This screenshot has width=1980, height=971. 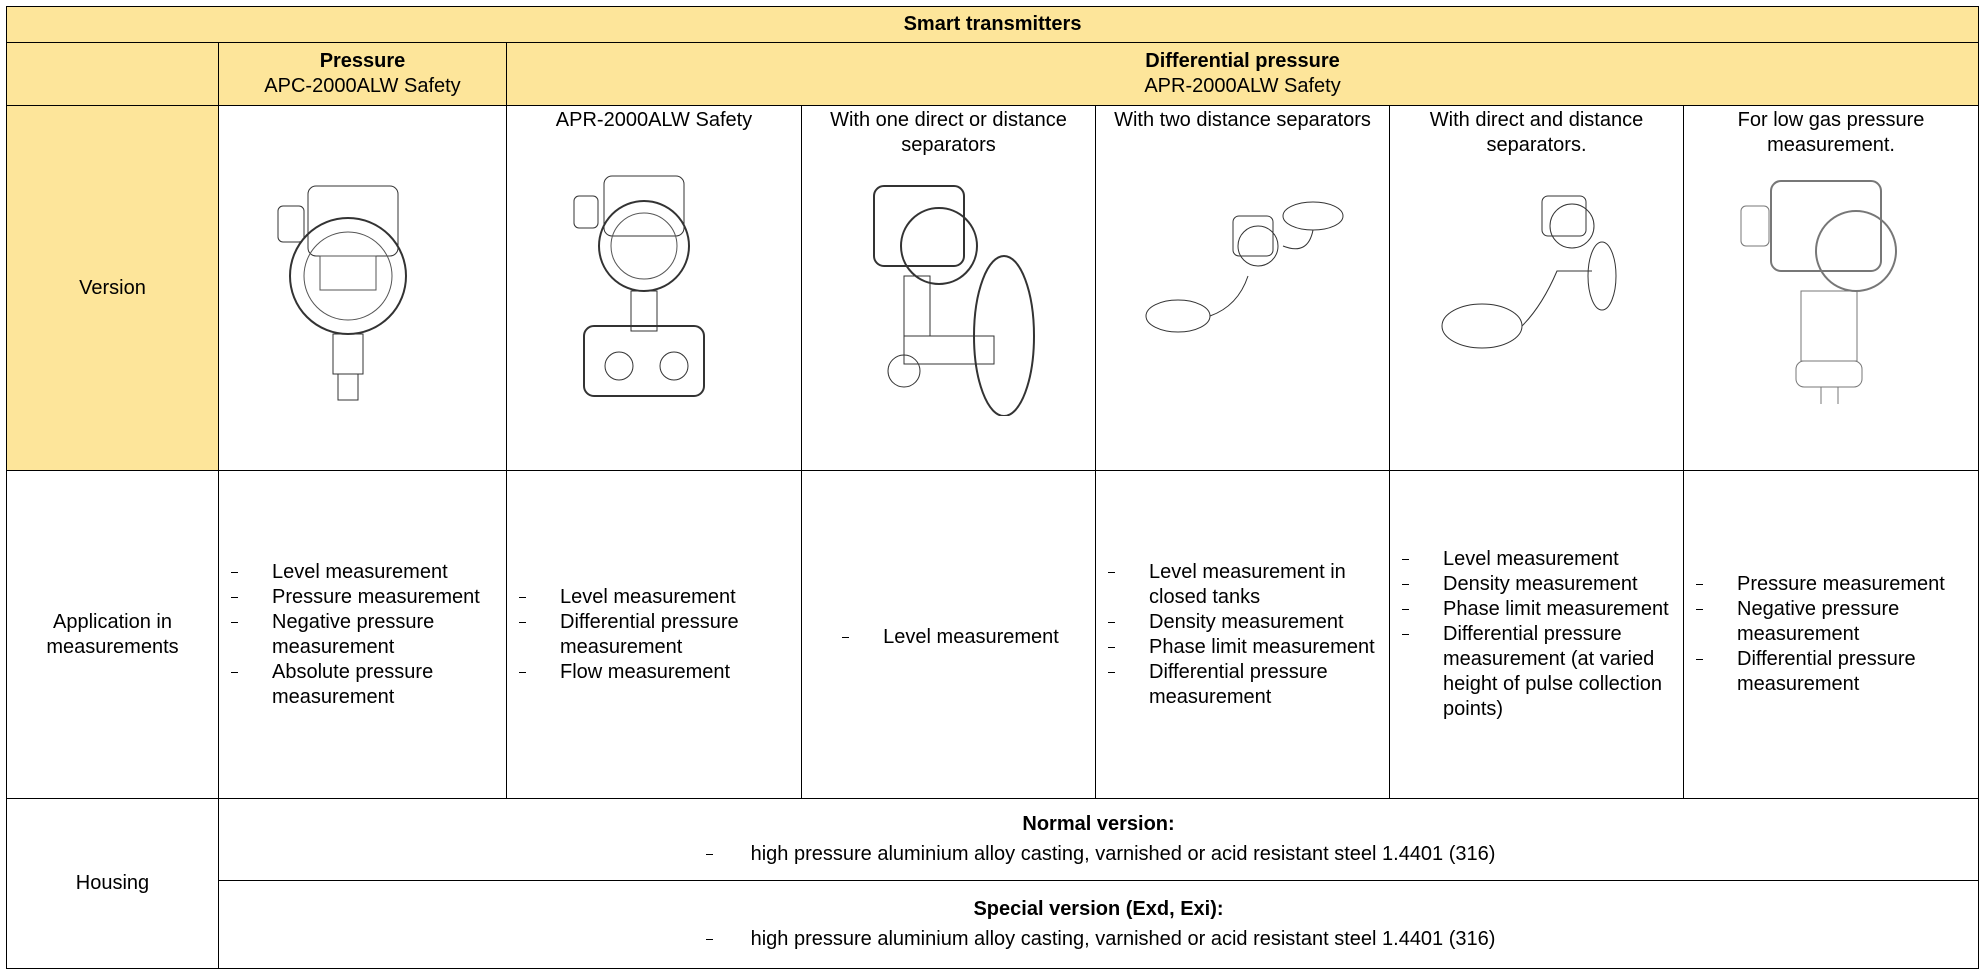 I want to click on table-row: Smart transmitters, so click(x=992, y=24).